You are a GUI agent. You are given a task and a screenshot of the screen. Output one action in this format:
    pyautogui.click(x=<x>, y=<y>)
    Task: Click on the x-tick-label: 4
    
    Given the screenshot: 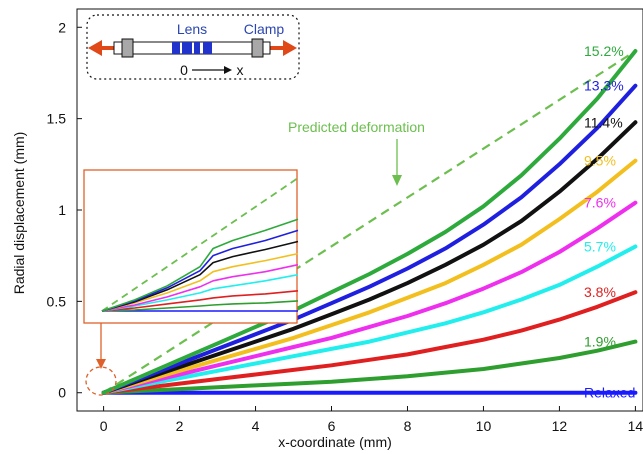 What is the action you would take?
    pyautogui.click(x=256, y=426)
    